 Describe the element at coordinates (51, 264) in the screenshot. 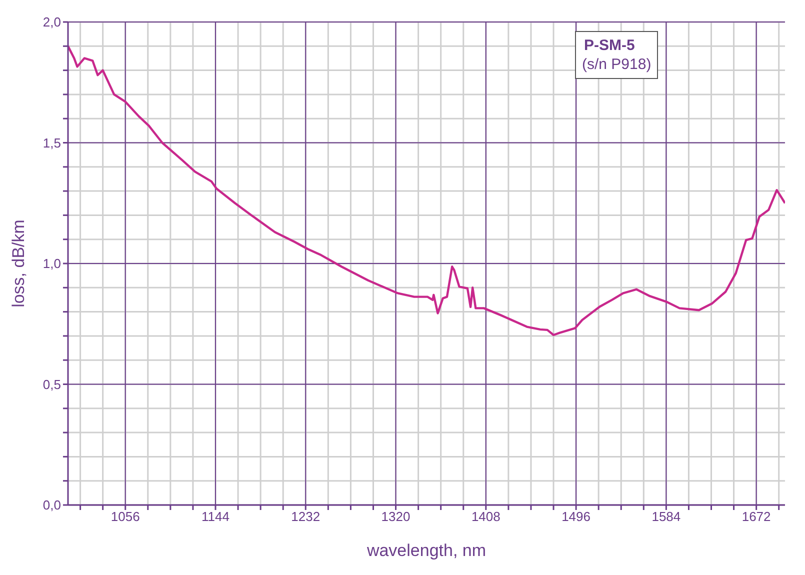

I see `y-tick-label: 1,0` at that location.